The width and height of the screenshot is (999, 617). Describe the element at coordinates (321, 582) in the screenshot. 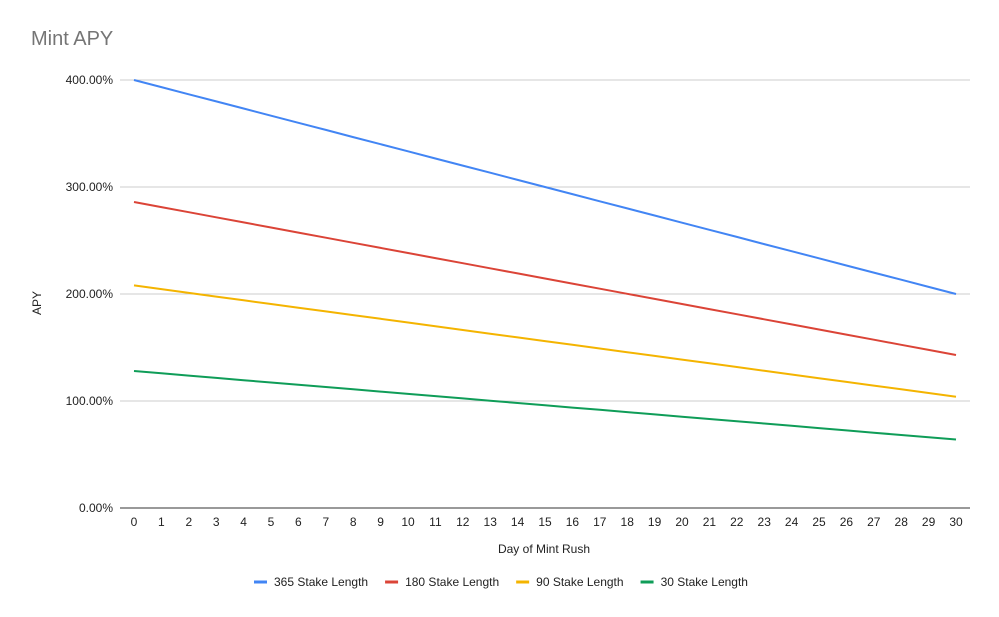

I see `legend-label: 365 Stake Length` at that location.